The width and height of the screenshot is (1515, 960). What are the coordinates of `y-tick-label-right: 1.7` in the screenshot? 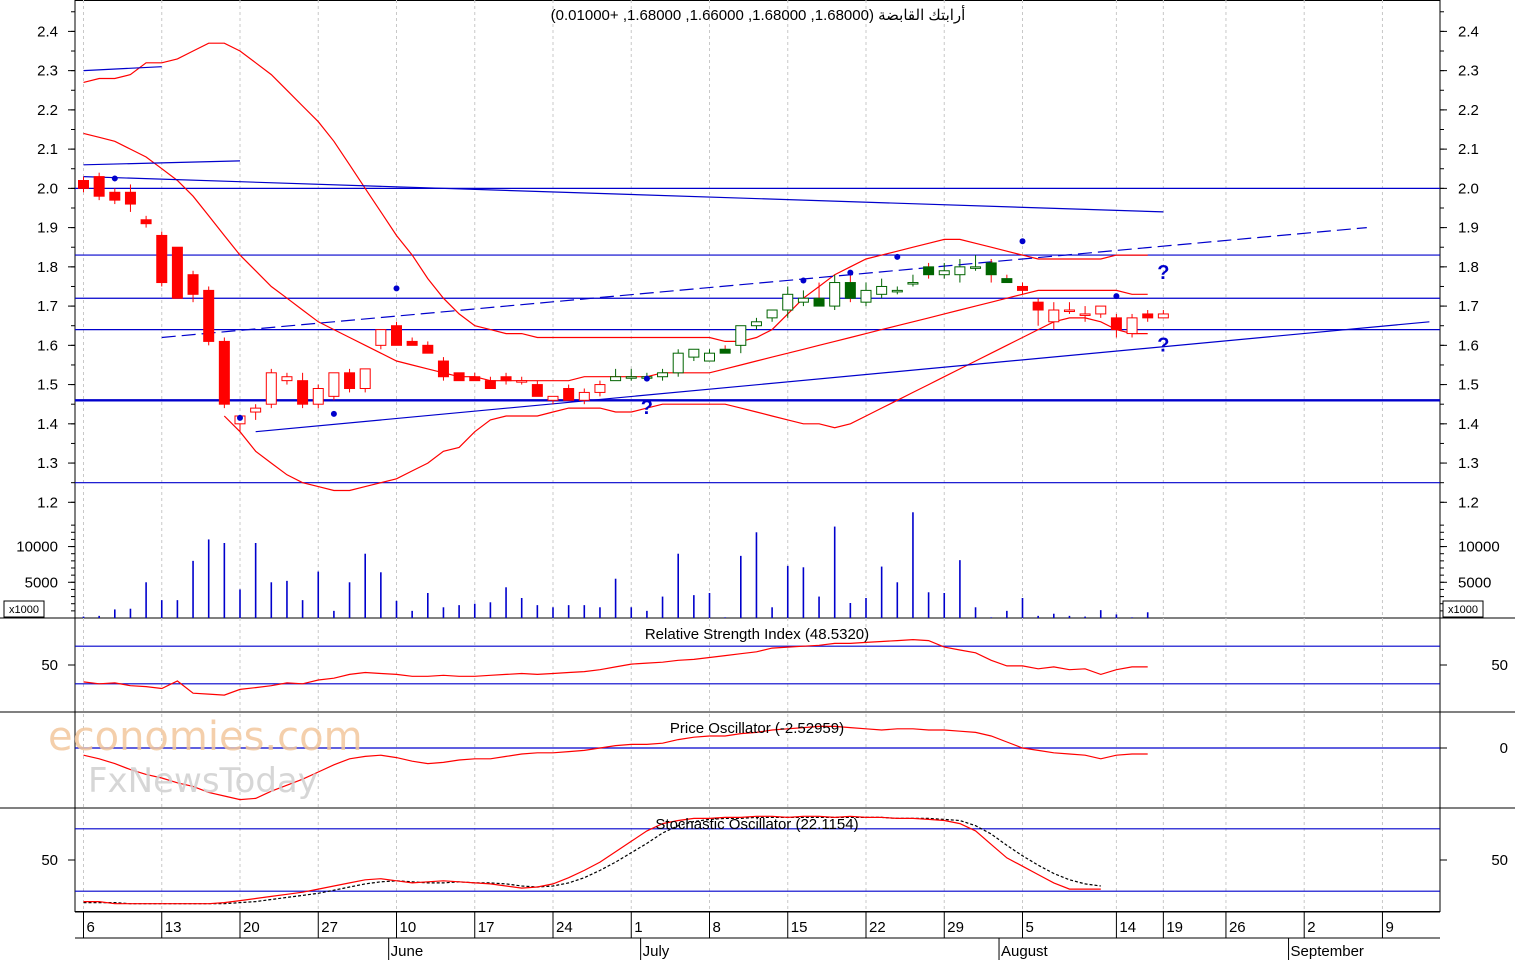 It's located at (1468, 306).